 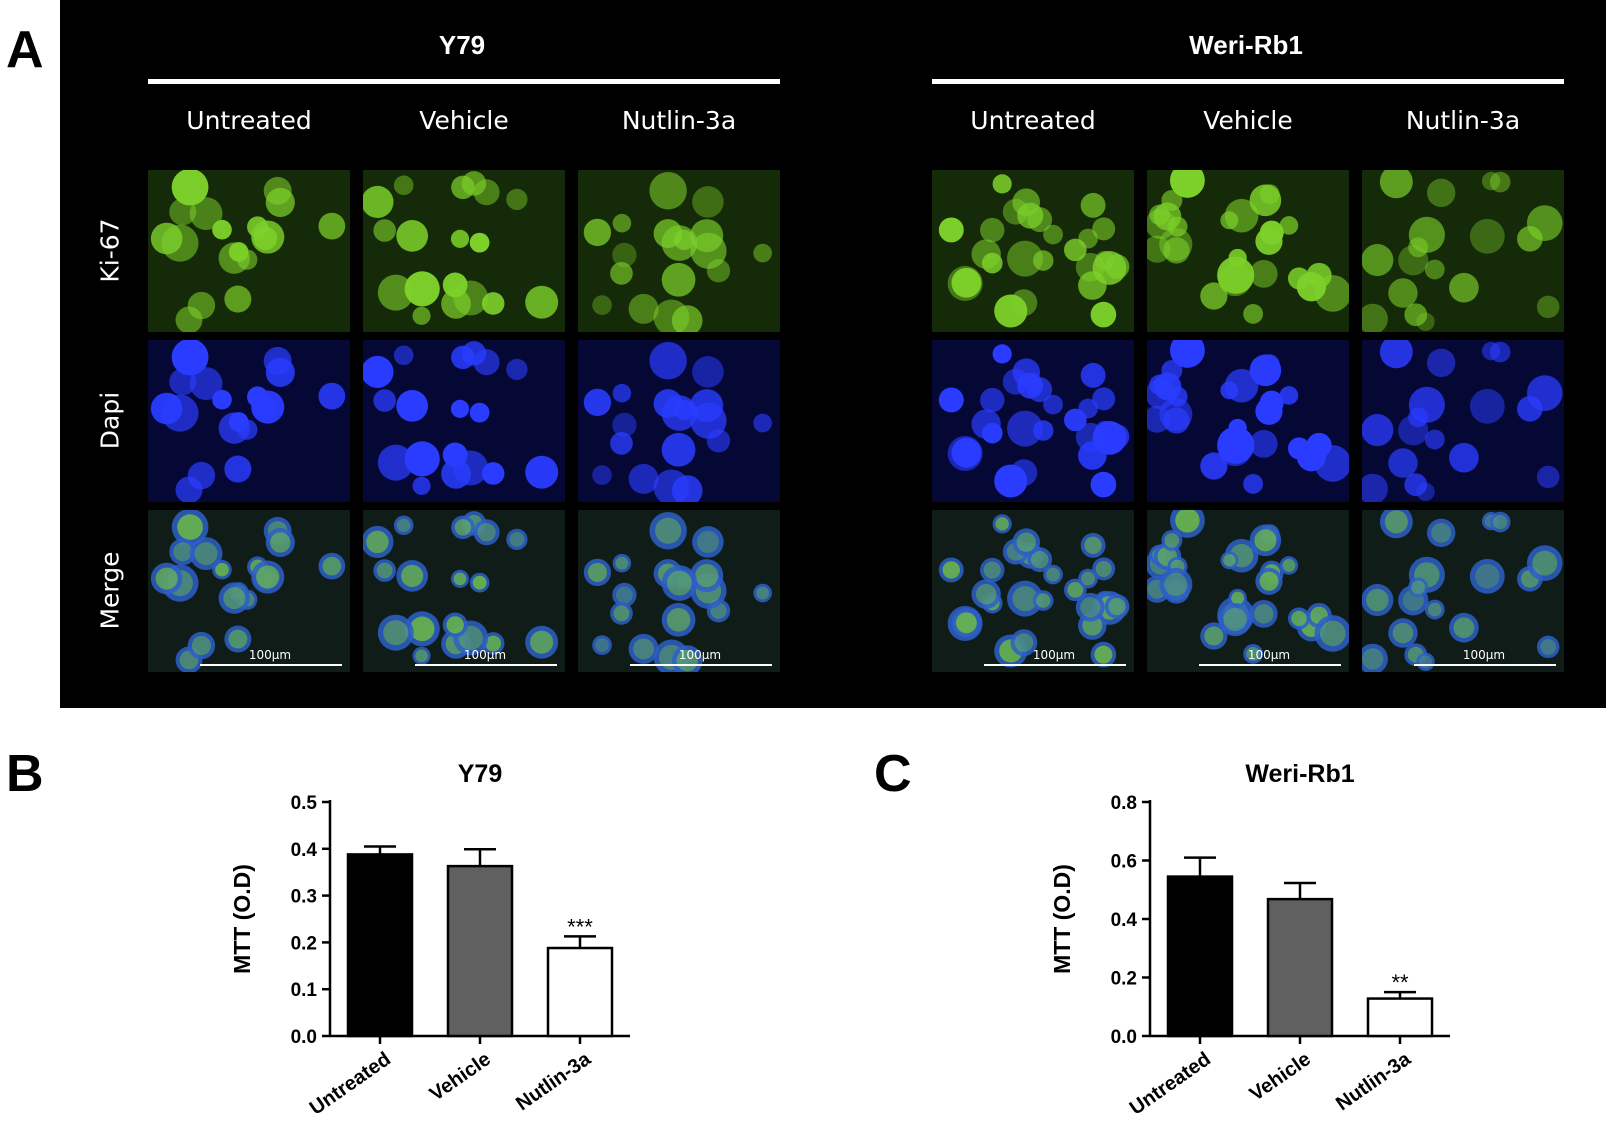 I want to click on significance-label: **, so click(x=1400, y=982).